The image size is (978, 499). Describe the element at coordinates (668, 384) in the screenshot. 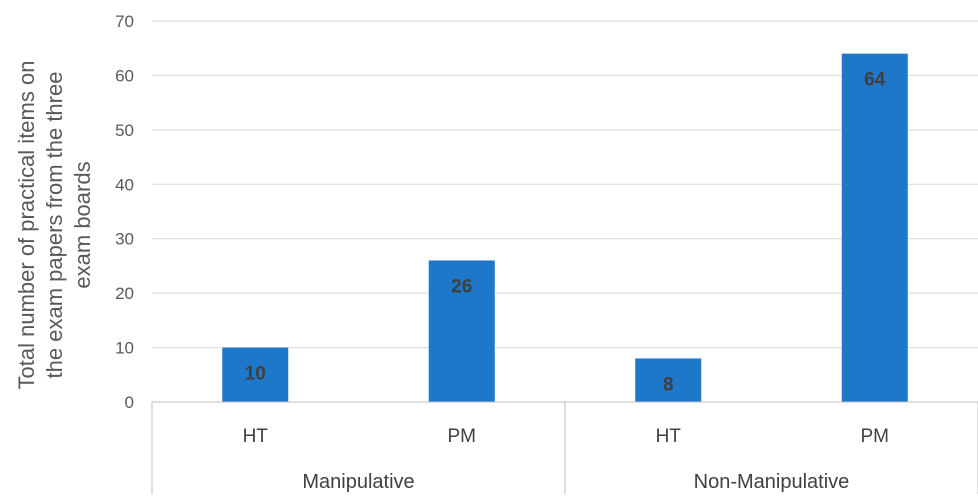

I see `data-label: 8` at that location.